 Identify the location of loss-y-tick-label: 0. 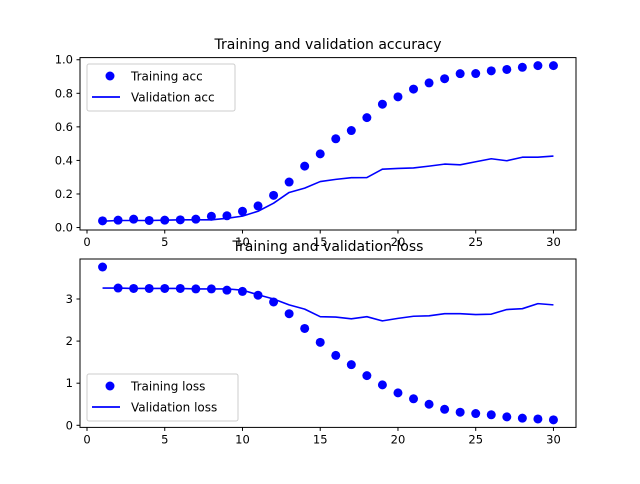
(69, 425).